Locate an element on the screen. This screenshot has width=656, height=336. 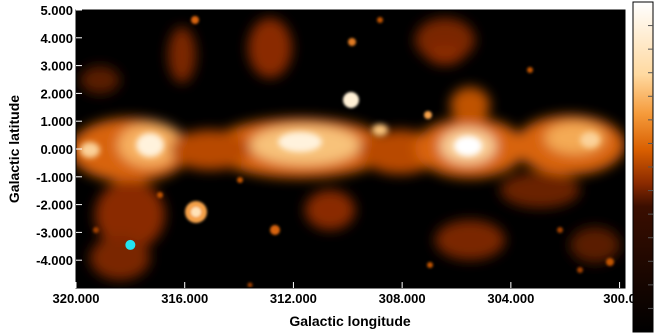
bright-cores is located at coordinates (340, 141).